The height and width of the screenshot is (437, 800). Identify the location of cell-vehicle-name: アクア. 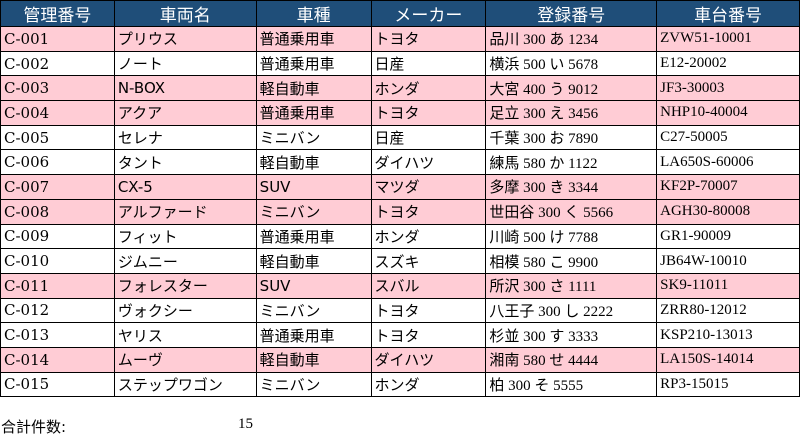
(185, 113).